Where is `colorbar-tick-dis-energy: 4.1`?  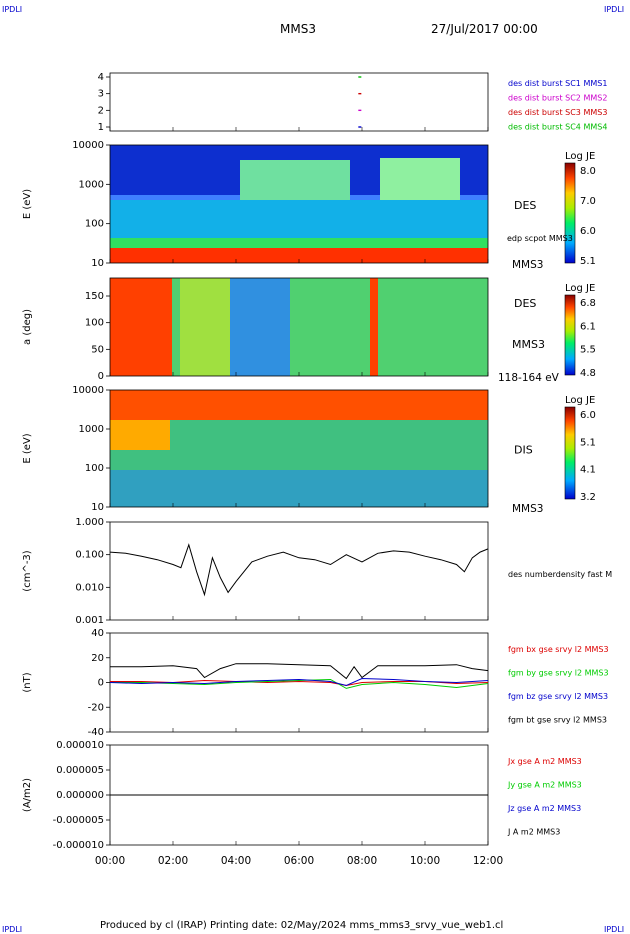 colorbar-tick-dis-energy: 4.1 is located at coordinates (588, 470).